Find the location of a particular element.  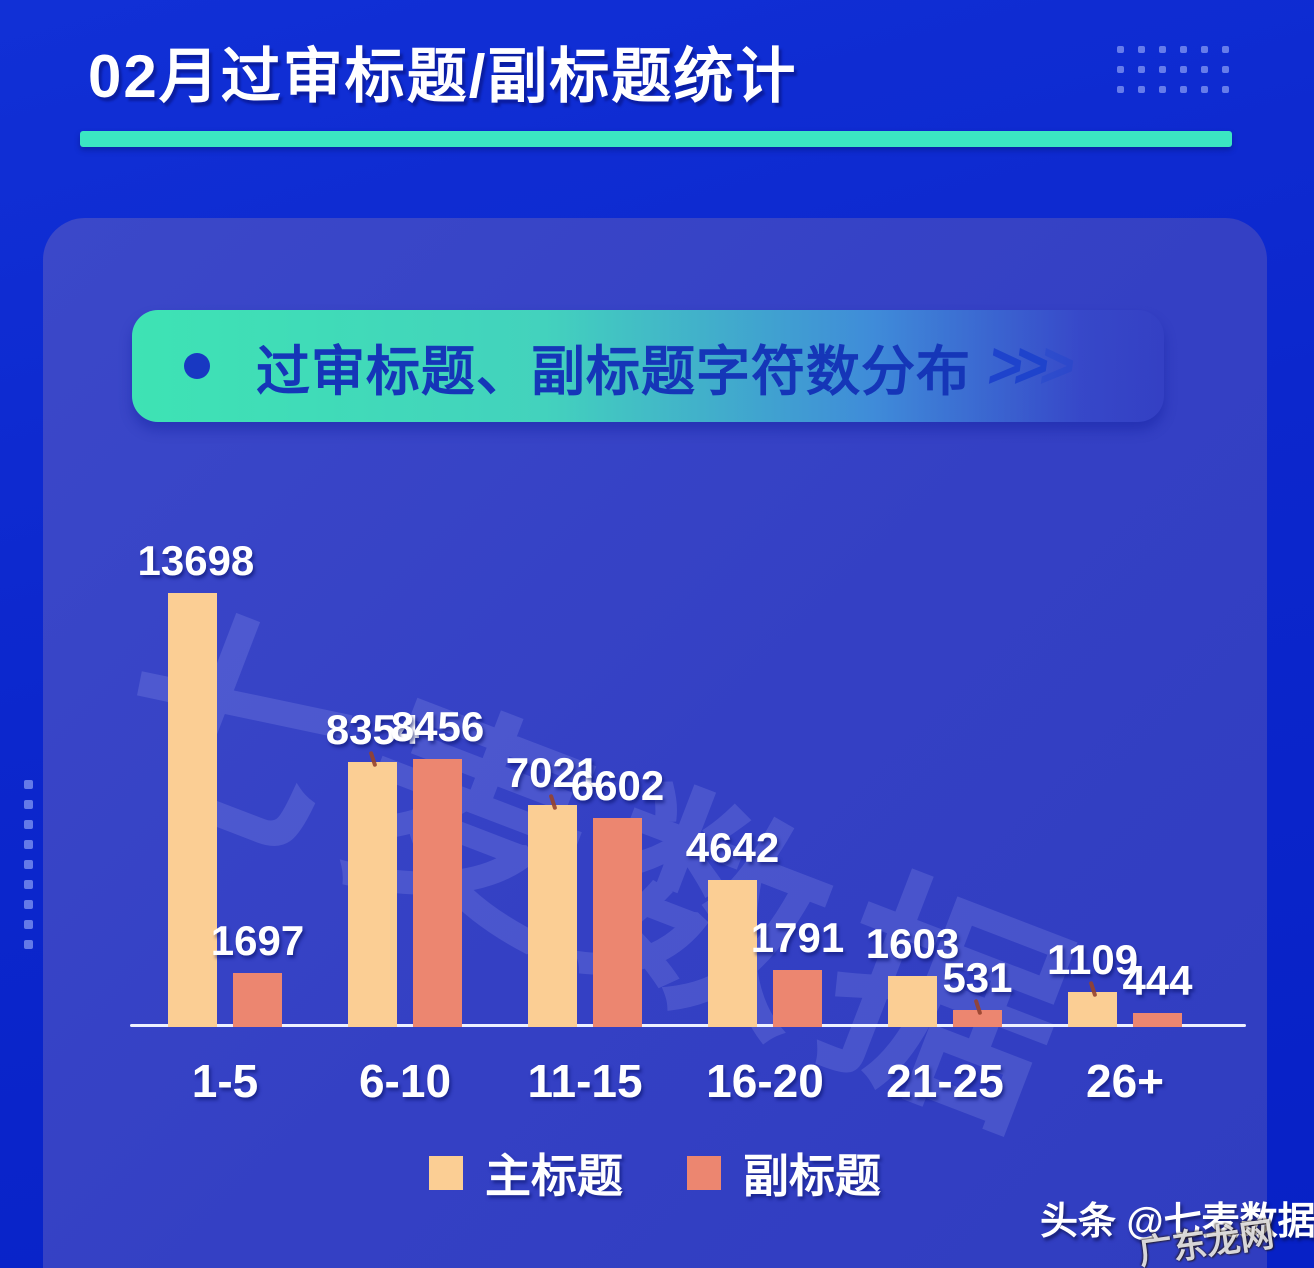

chart-legend: 主标题 副标题 is located at coordinates (655, 1173).